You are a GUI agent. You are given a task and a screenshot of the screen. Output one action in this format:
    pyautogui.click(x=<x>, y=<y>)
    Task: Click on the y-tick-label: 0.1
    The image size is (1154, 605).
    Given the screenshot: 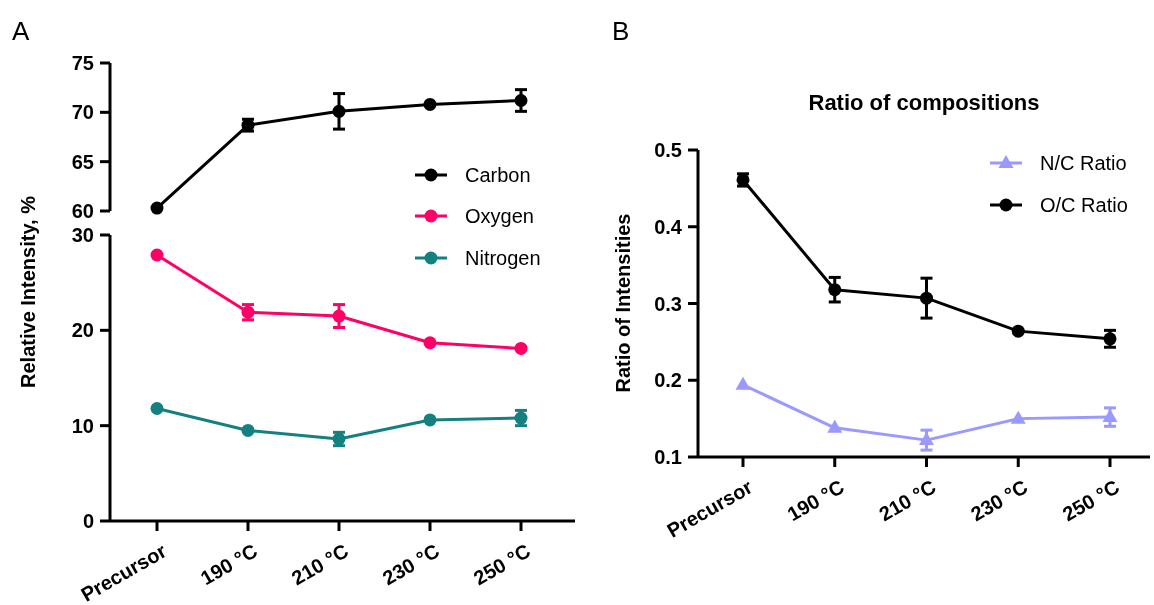 What is the action you would take?
    pyautogui.click(x=668, y=457)
    